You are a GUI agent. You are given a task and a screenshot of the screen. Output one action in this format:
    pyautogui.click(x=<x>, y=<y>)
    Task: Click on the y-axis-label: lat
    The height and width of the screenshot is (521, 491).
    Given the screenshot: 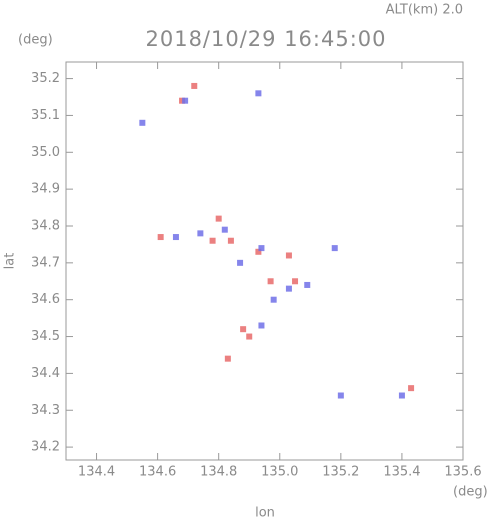 What is the action you would take?
    pyautogui.click(x=10, y=261)
    